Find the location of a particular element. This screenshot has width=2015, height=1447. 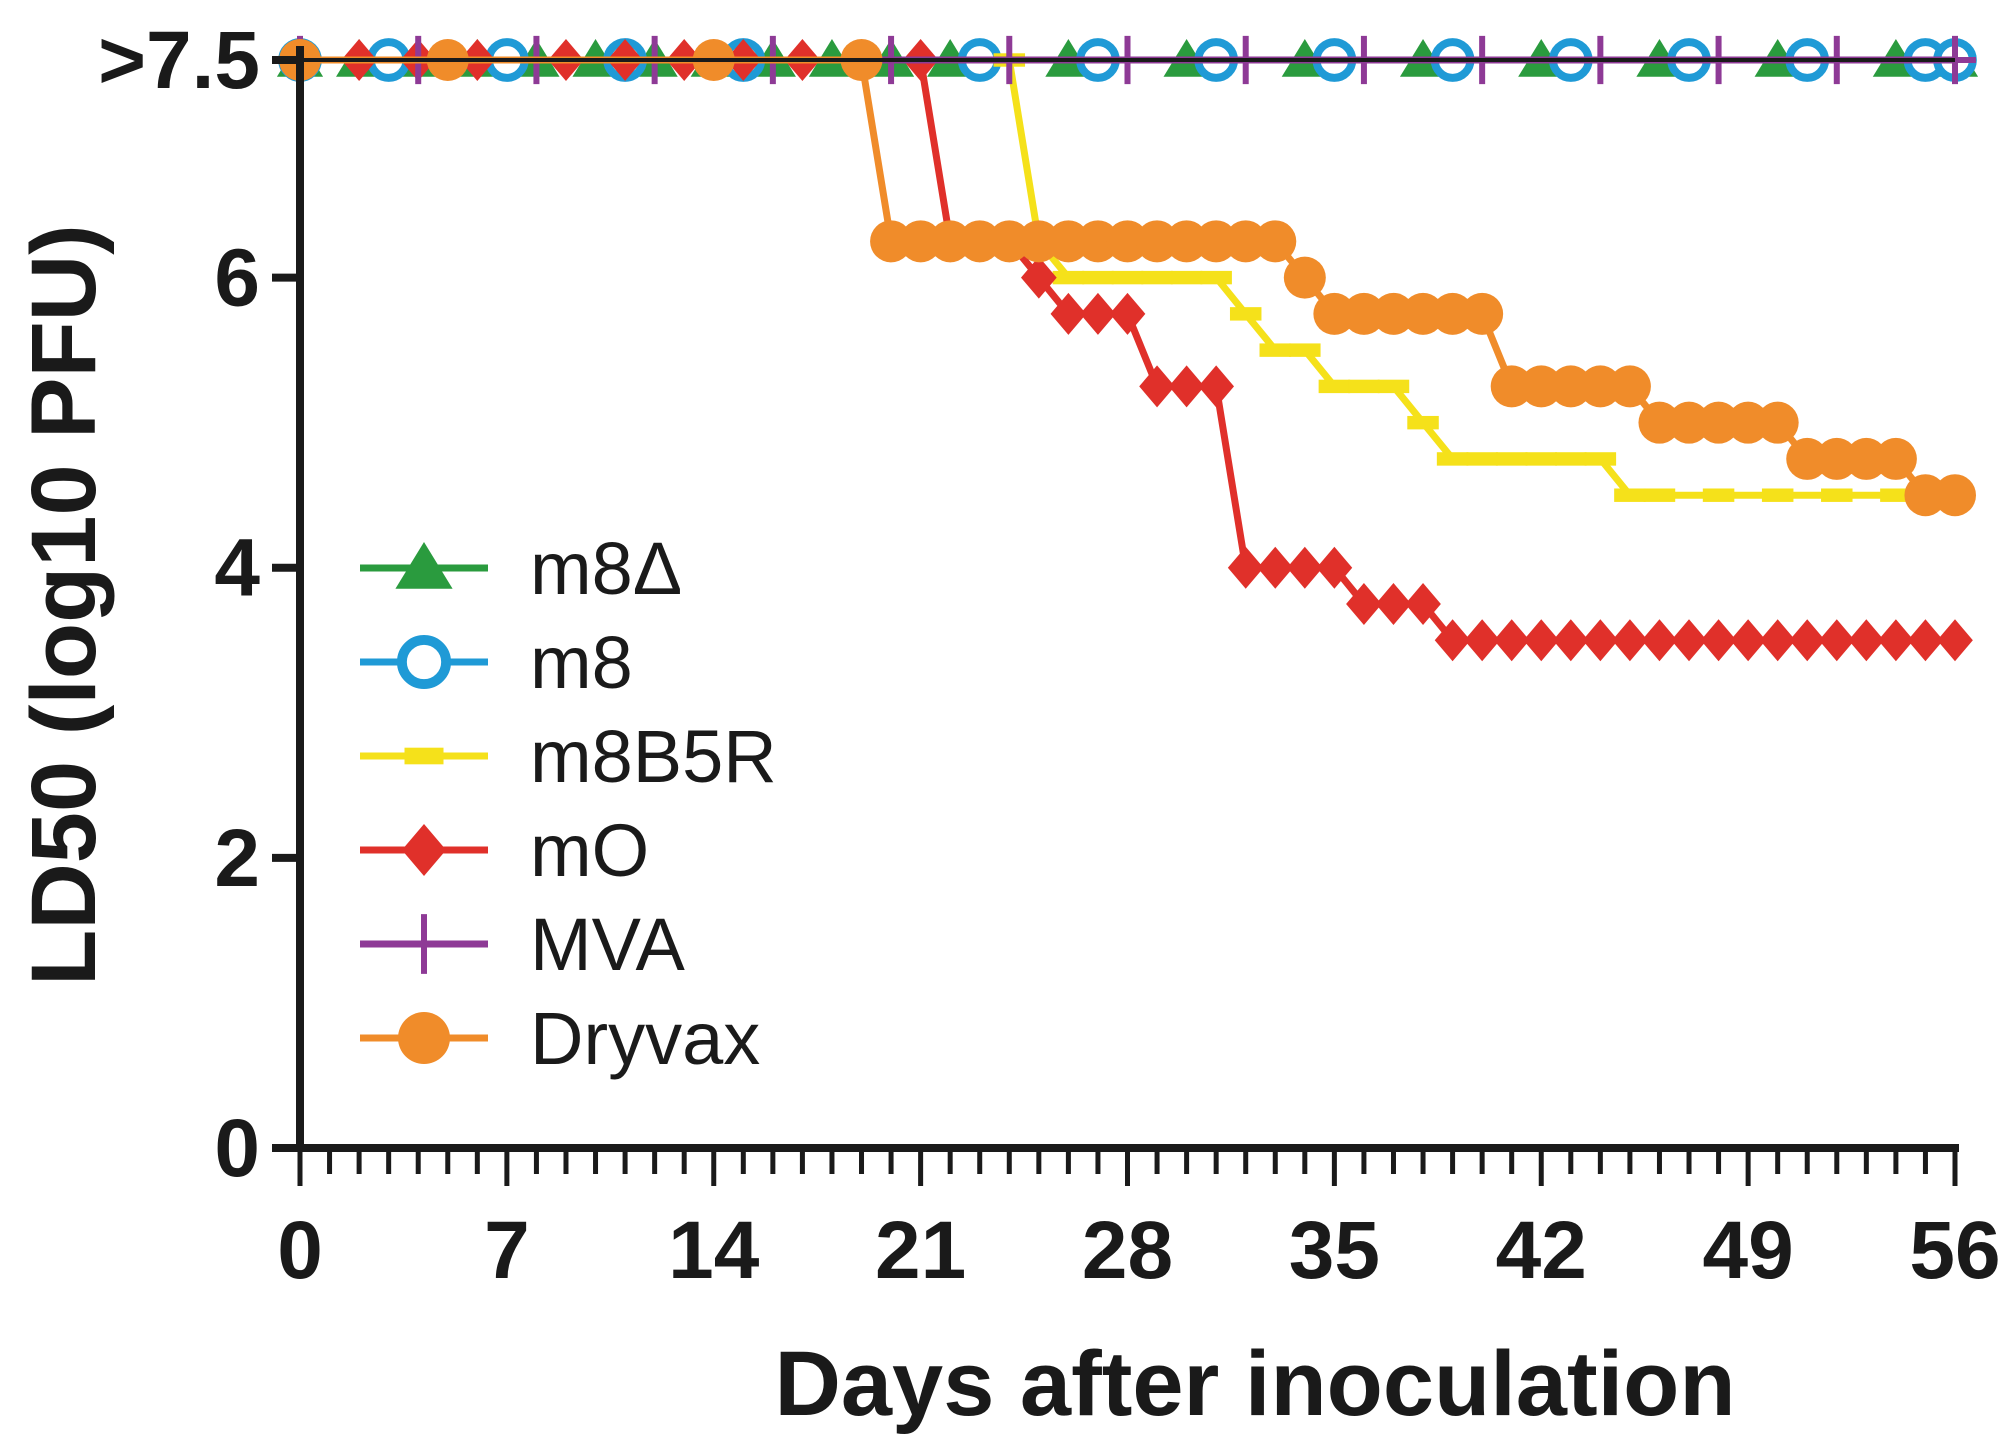

x-tick-label-1: 7 is located at coordinates (507, 1250).